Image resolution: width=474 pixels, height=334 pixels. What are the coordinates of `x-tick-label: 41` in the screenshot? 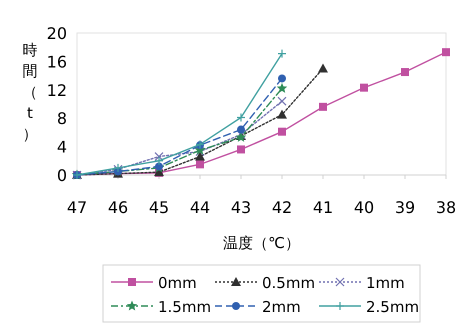 It's located at (323, 207).